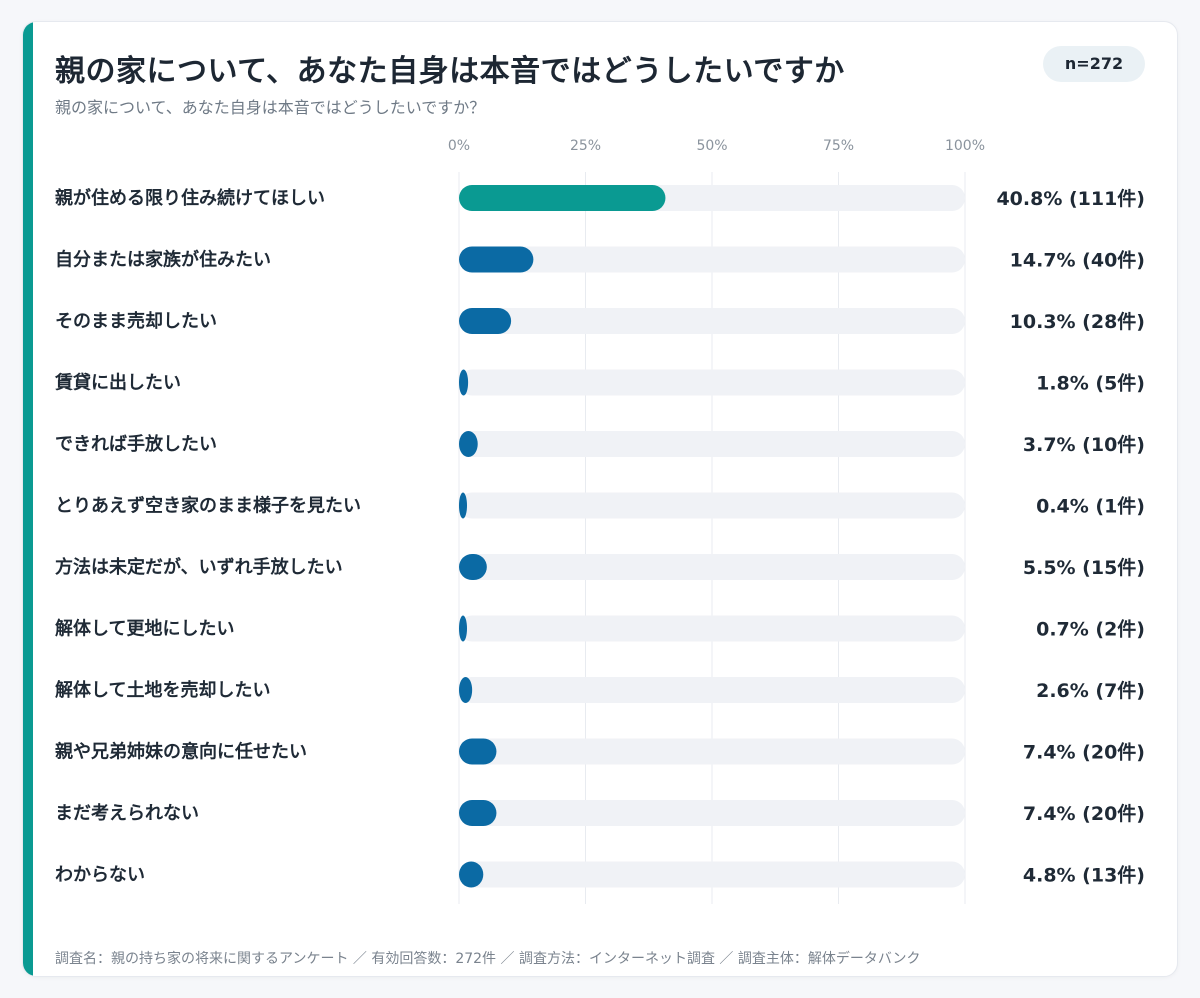 The height and width of the screenshot is (998, 1200). What do you see at coordinates (1084, 567) in the screenshot?
I see `value-label: 5.5% (15件)` at bounding box center [1084, 567].